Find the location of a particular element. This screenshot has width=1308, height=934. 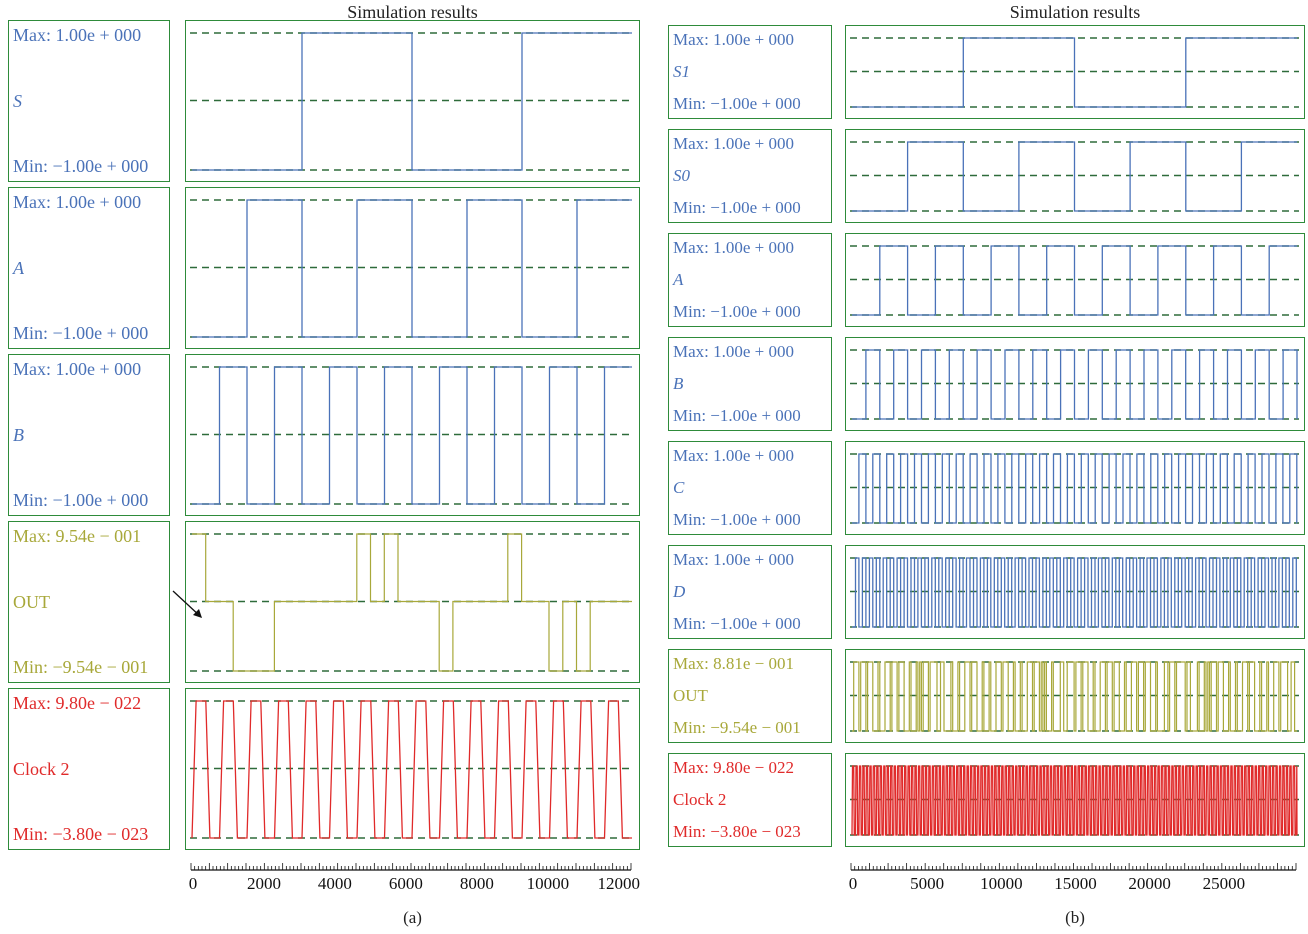

x-tick-label: 5000 is located at coordinates (927, 883).